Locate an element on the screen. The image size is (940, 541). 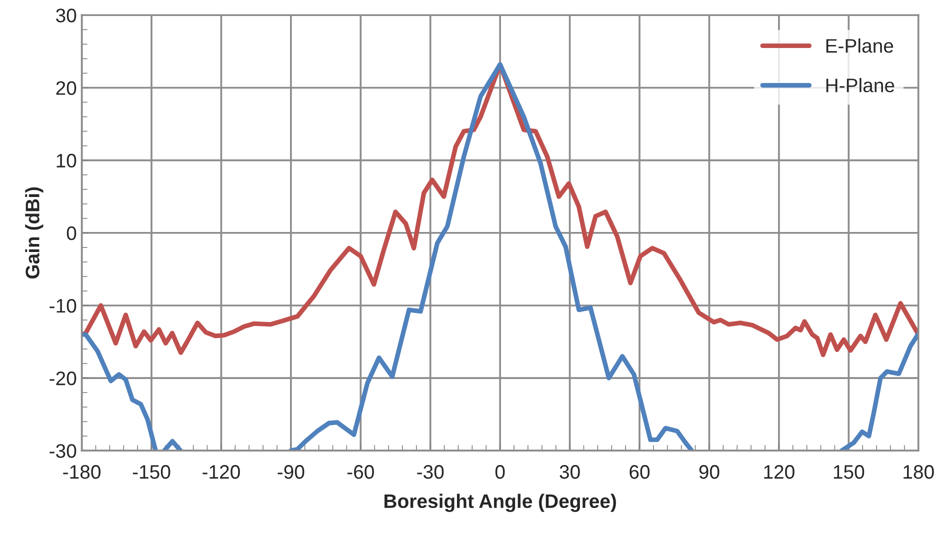
x-tick-label: -60 is located at coordinates (360, 472).